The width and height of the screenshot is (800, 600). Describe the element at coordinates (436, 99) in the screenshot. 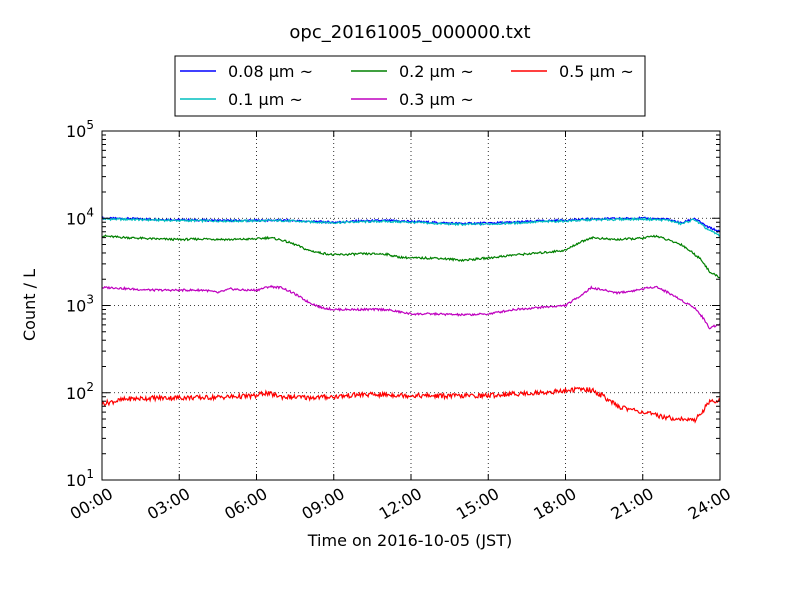

I see `legend-label: 0.3 μm ~` at that location.